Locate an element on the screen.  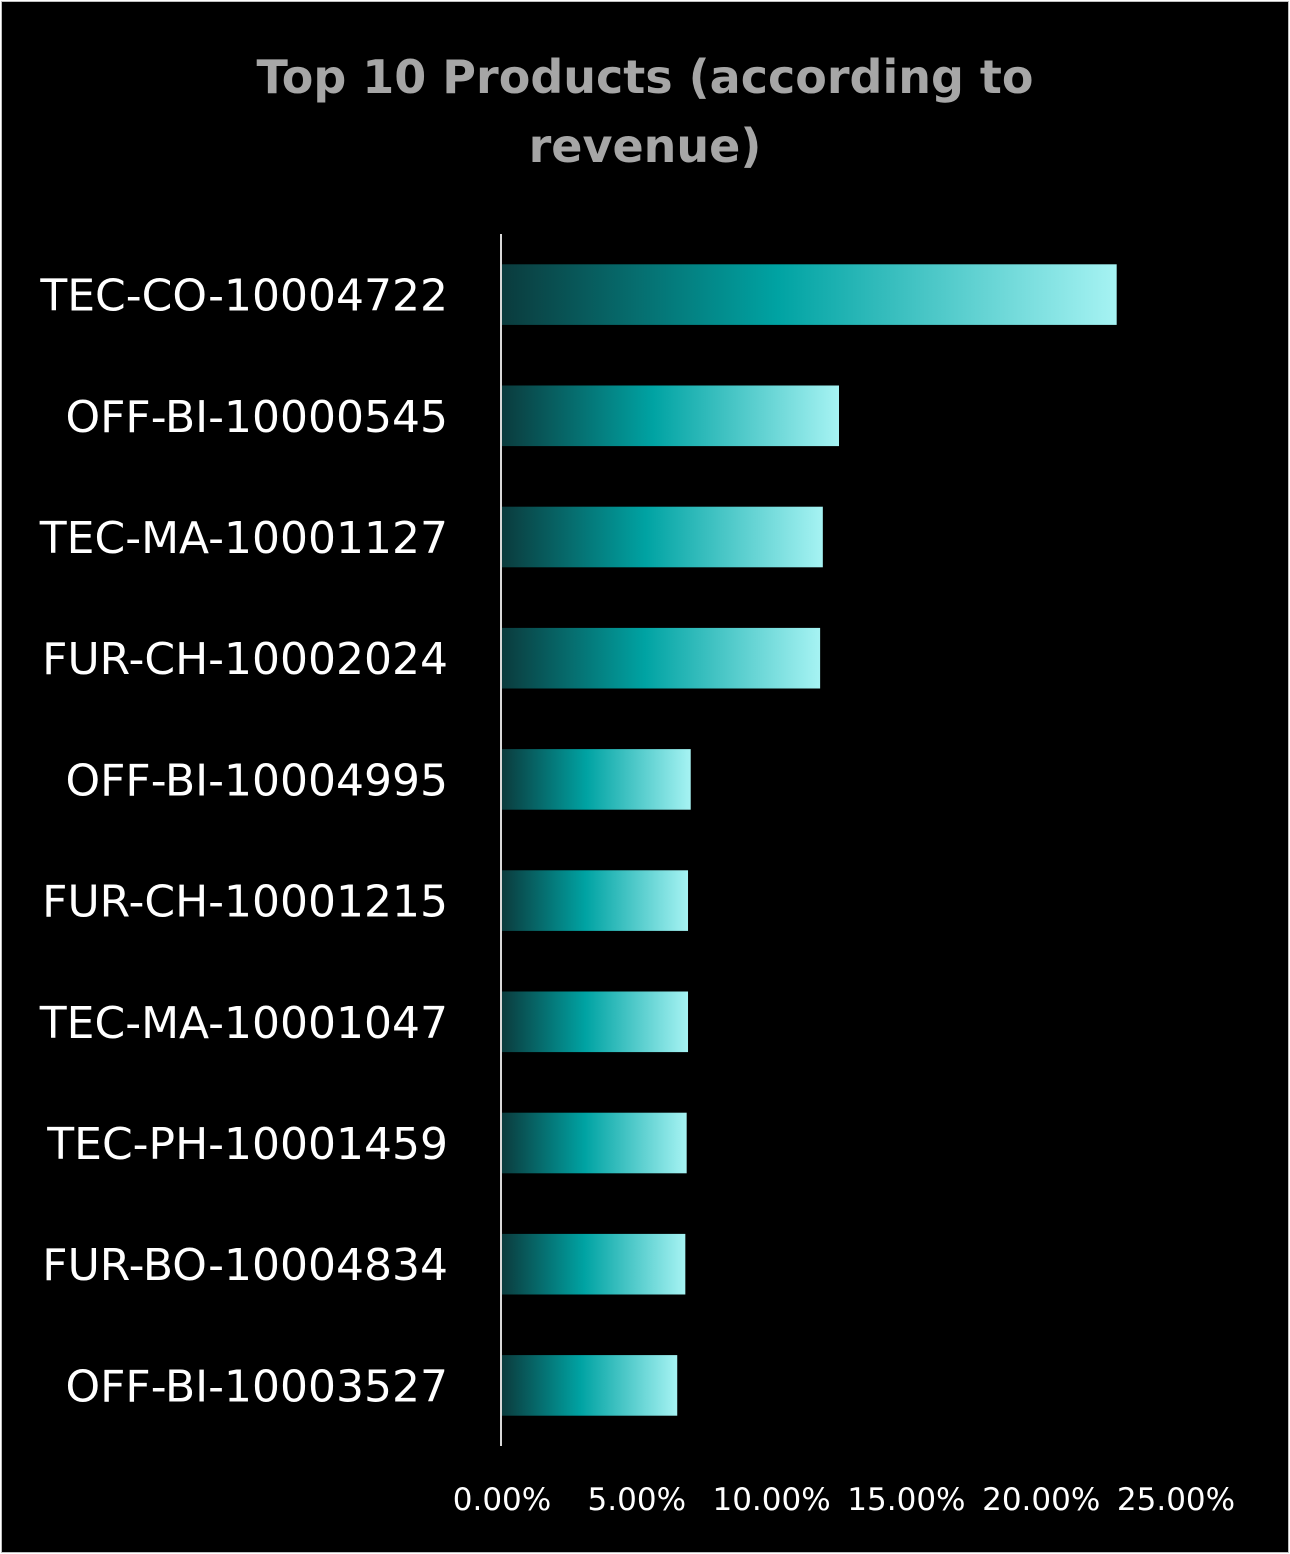
category-label: FUR-BO-10004834 is located at coordinates (245, 1265).